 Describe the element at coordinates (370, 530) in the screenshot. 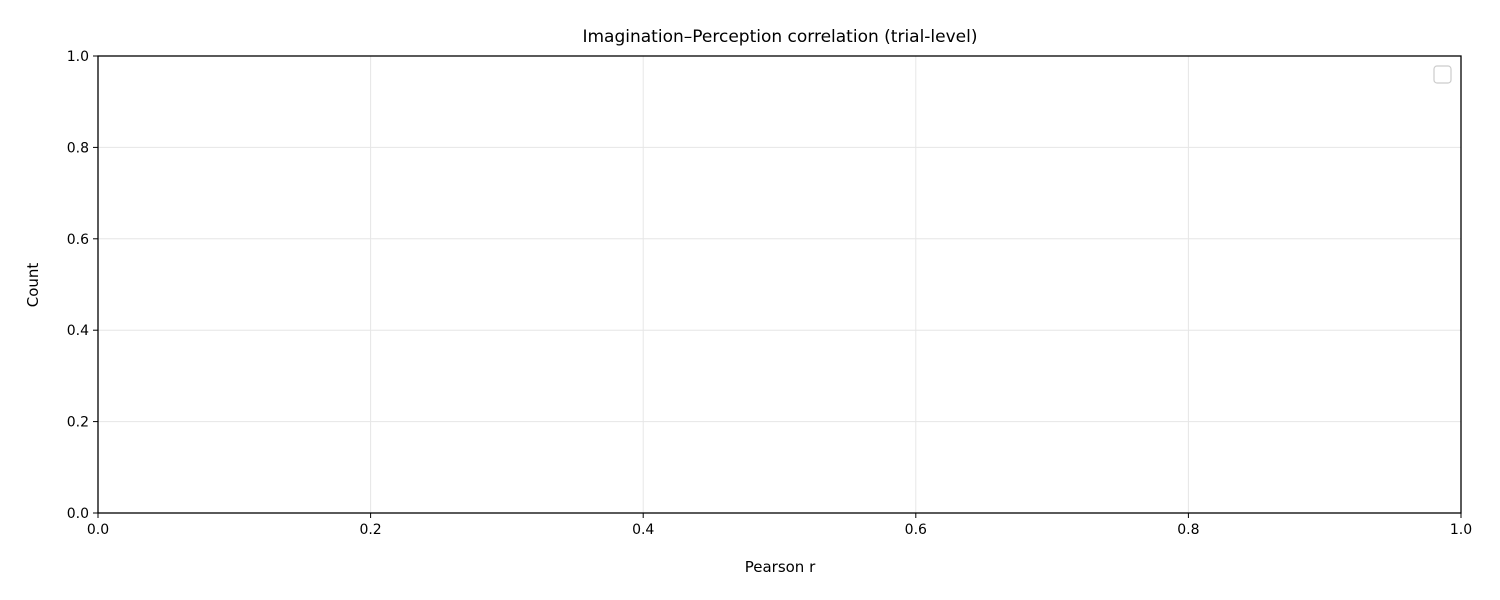

I see `x-tick-label: 0.2` at that location.